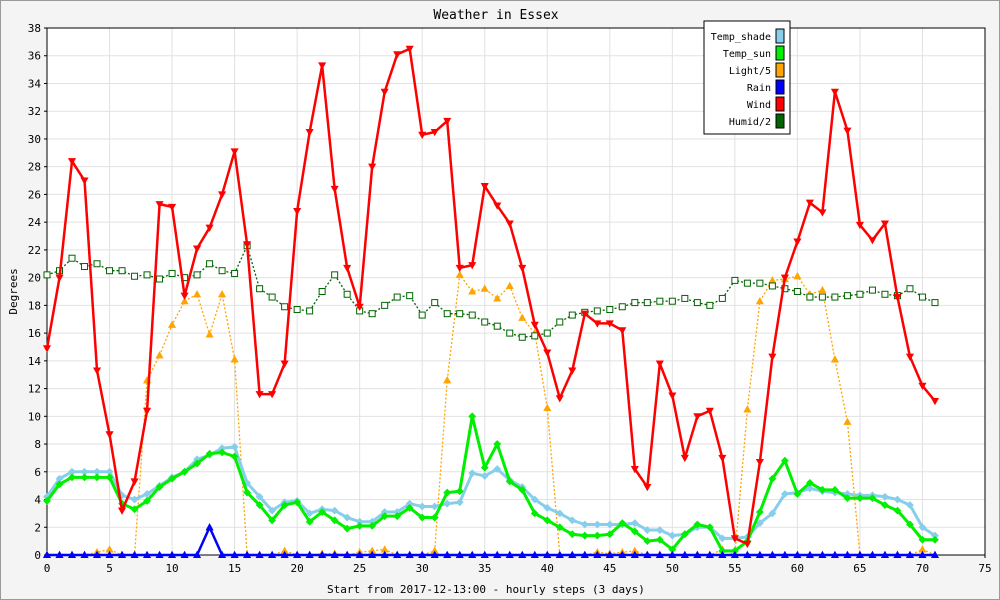 Image resolution: width=1000 pixels, height=600 pixels. I want to click on y-tick-label: 36, so click(34, 56).